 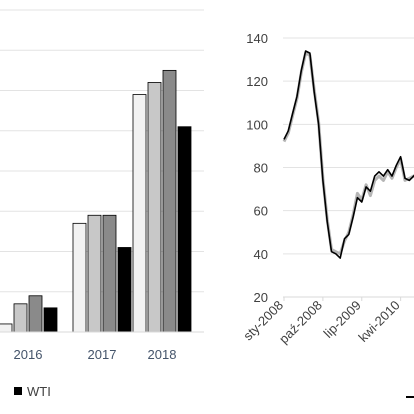 I want to click on line-y-tick-label: 40, so click(x=261, y=254).